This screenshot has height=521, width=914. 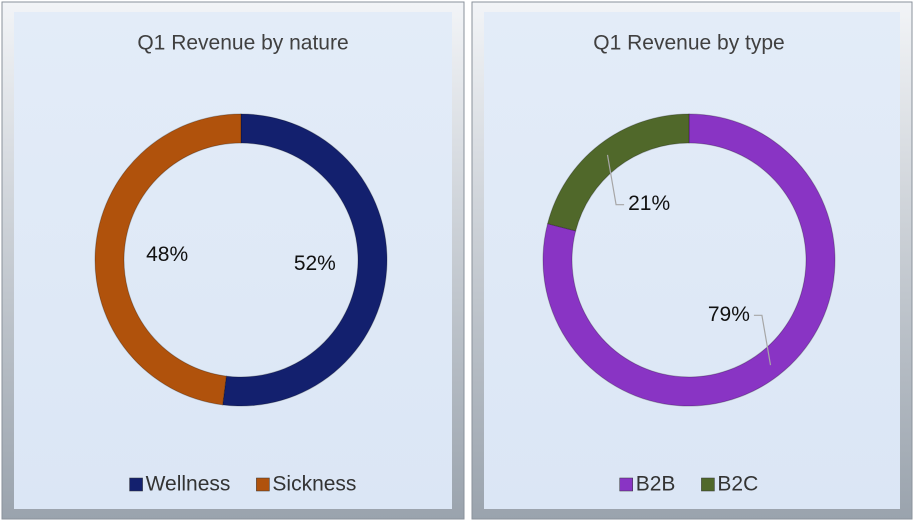 I want to click on chart-title: Q1 Revenue by nature, so click(x=242, y=43).